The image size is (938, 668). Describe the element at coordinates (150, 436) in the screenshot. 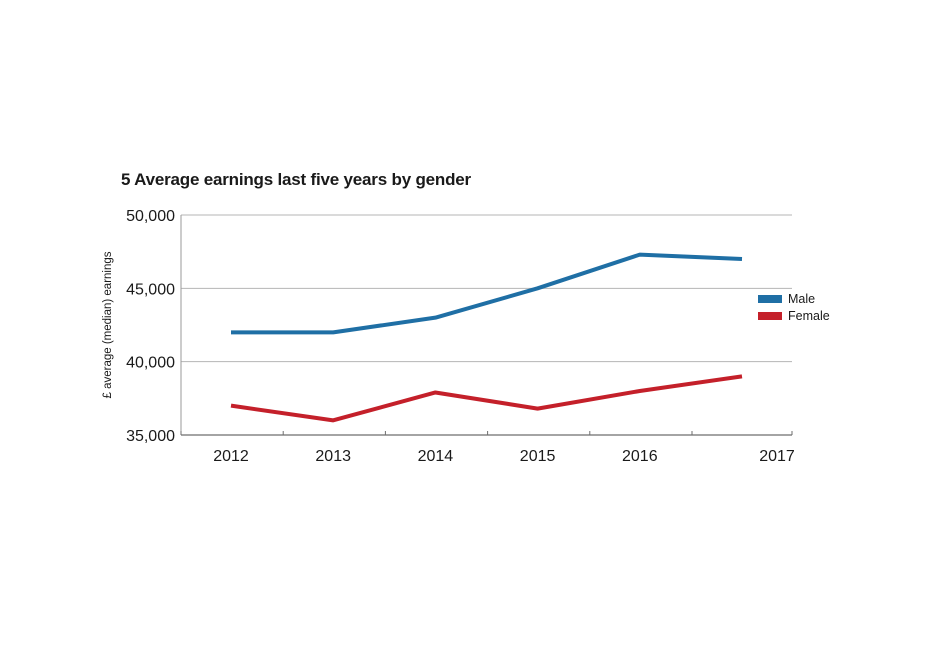

I see `y-tick-label: 35,000` at that location.